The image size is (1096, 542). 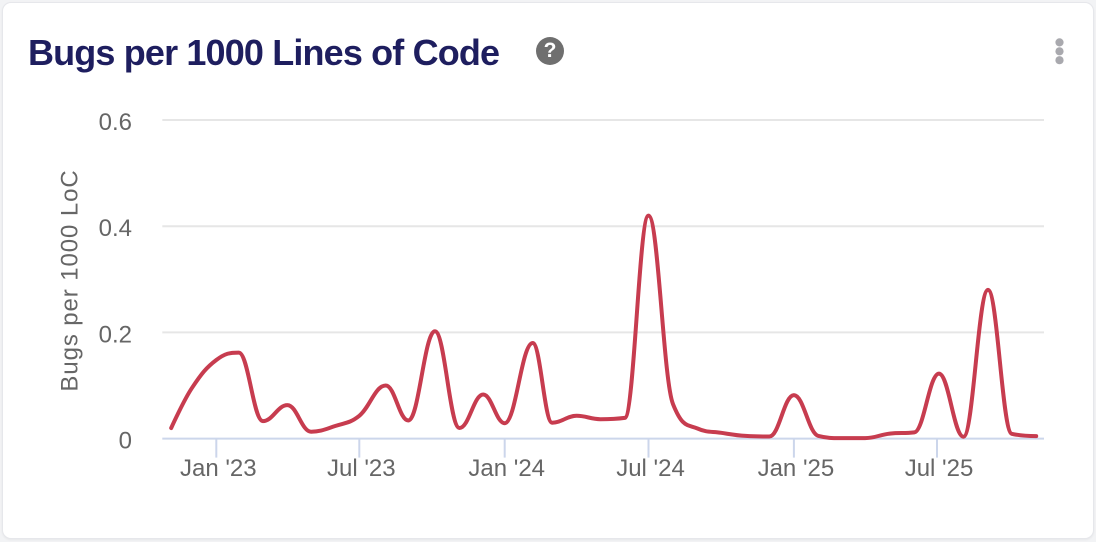 What do you see at coordinates (125, 441) in the screenshot?
I see `svg-text: 0` at bounding box center [125, 441].